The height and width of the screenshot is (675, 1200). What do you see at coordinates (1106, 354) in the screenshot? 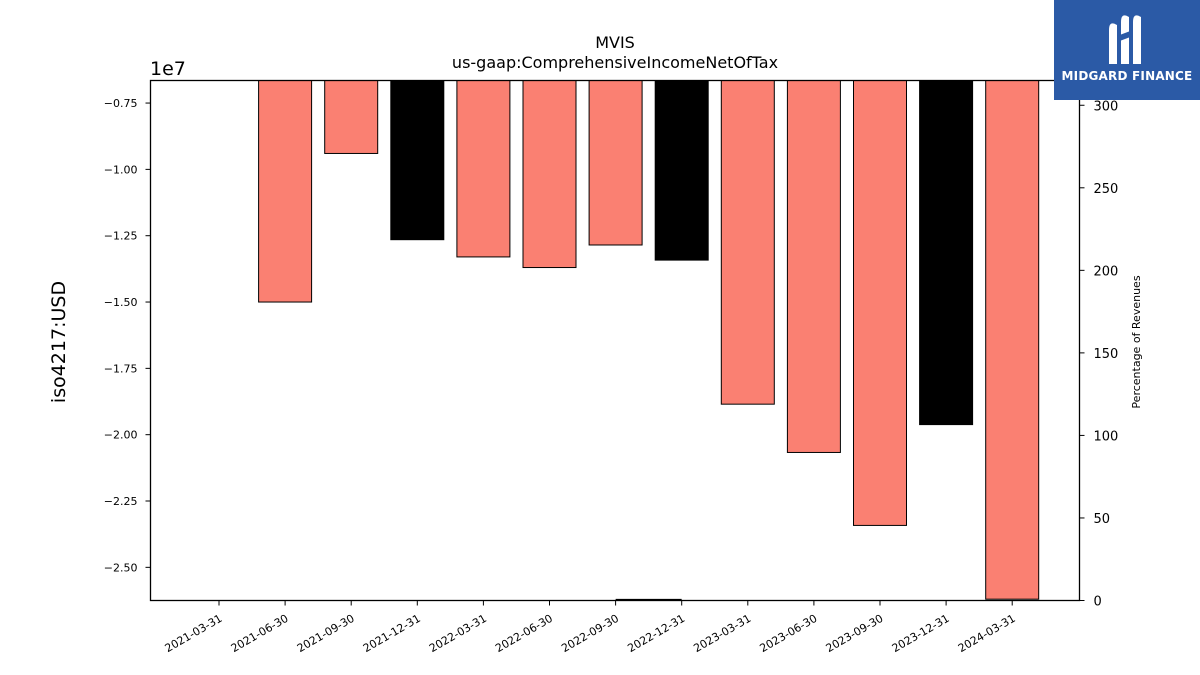
I see `y2-tick-label: 150` at bounding box center [1106, 354].